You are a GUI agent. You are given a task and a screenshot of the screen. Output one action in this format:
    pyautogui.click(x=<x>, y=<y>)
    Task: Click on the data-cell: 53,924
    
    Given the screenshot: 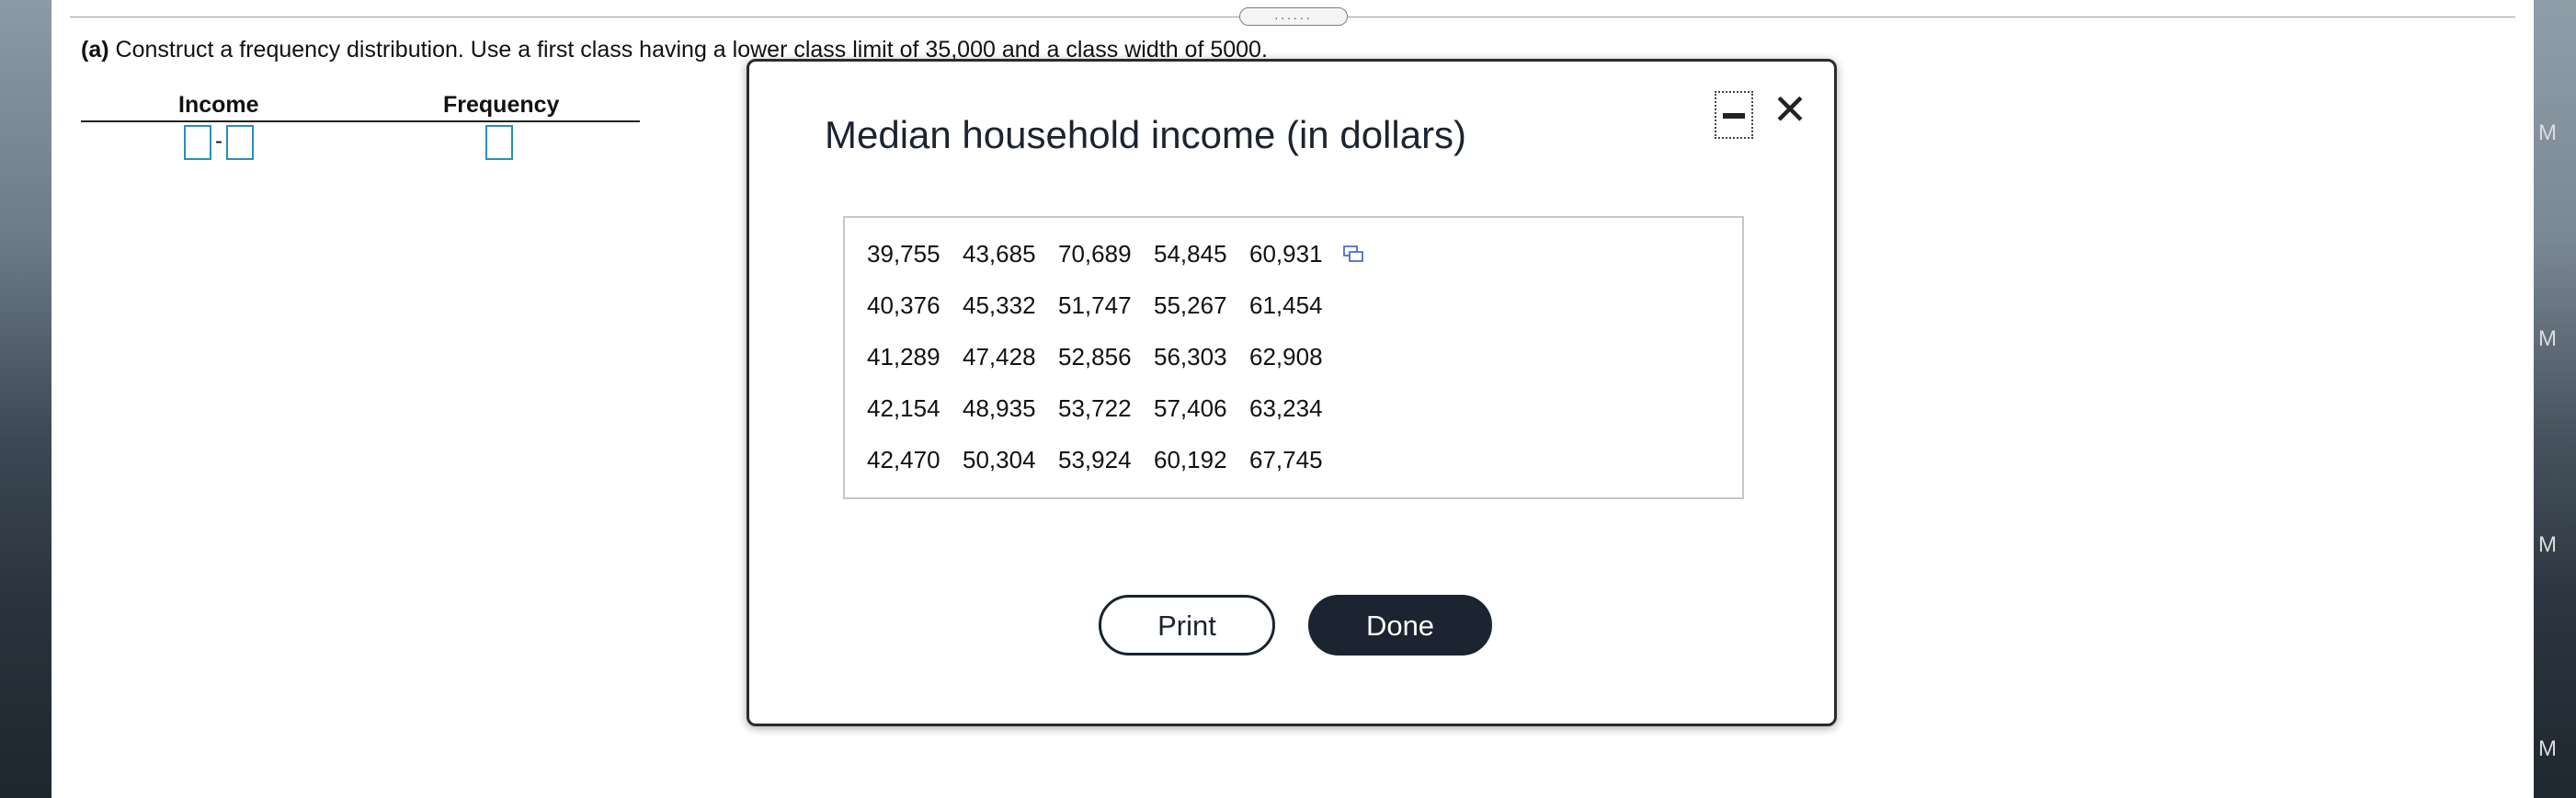 What is the action you would take?
    pyautogui.click(x=1095, y=459)
    